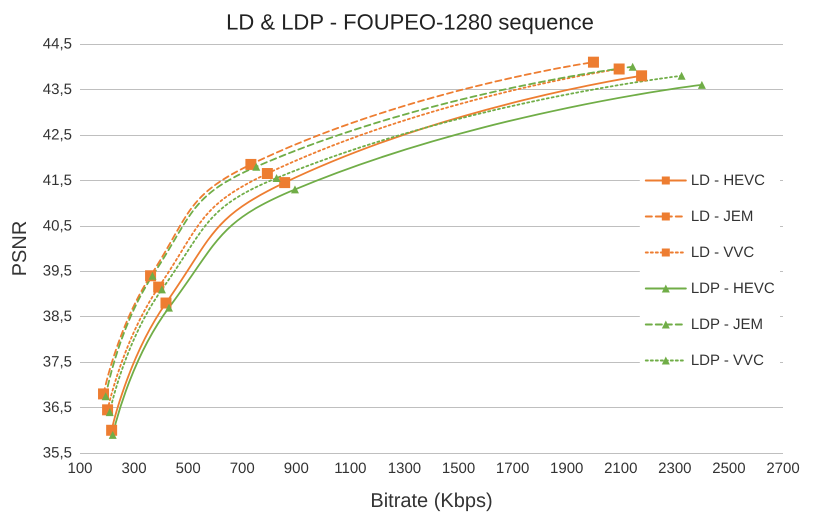 This screenshot has height=524, width=820. I want to click on x-tick-label: 1900, so click(567, 468).